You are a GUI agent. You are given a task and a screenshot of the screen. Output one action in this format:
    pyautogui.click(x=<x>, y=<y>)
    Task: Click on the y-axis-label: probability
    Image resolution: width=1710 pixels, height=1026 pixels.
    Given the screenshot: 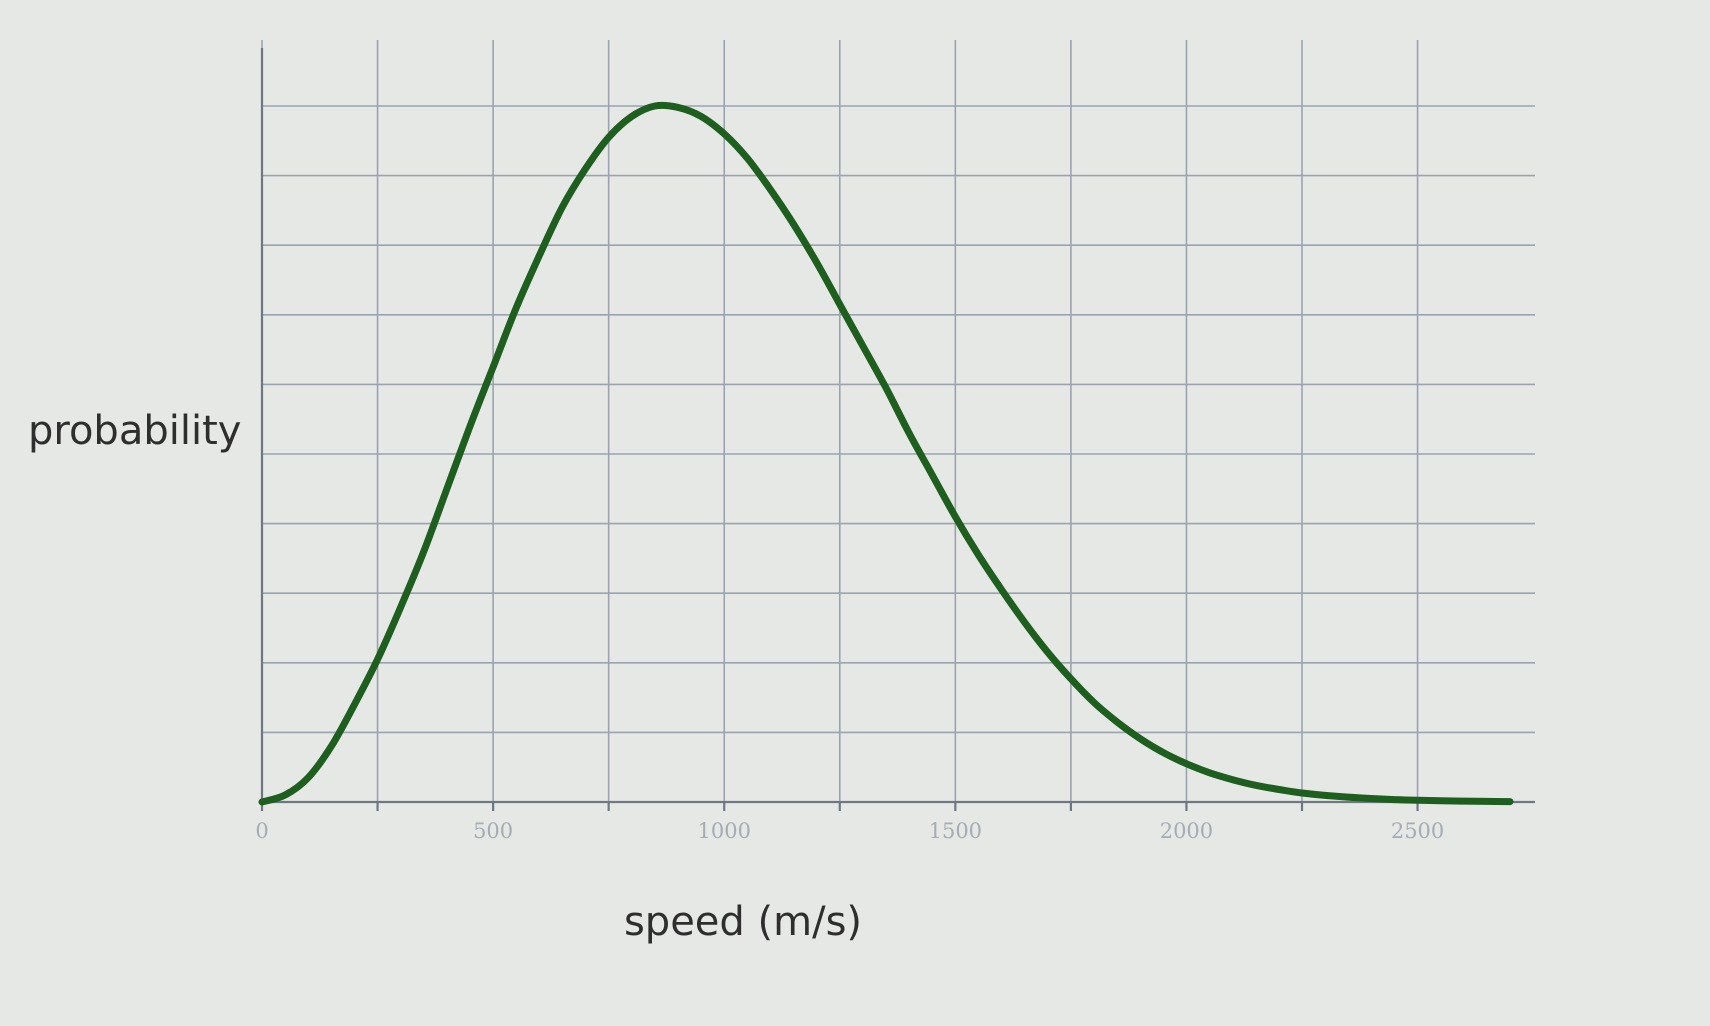 What is the action you would take?
    pyautogui.click(x=134, y=431)
    